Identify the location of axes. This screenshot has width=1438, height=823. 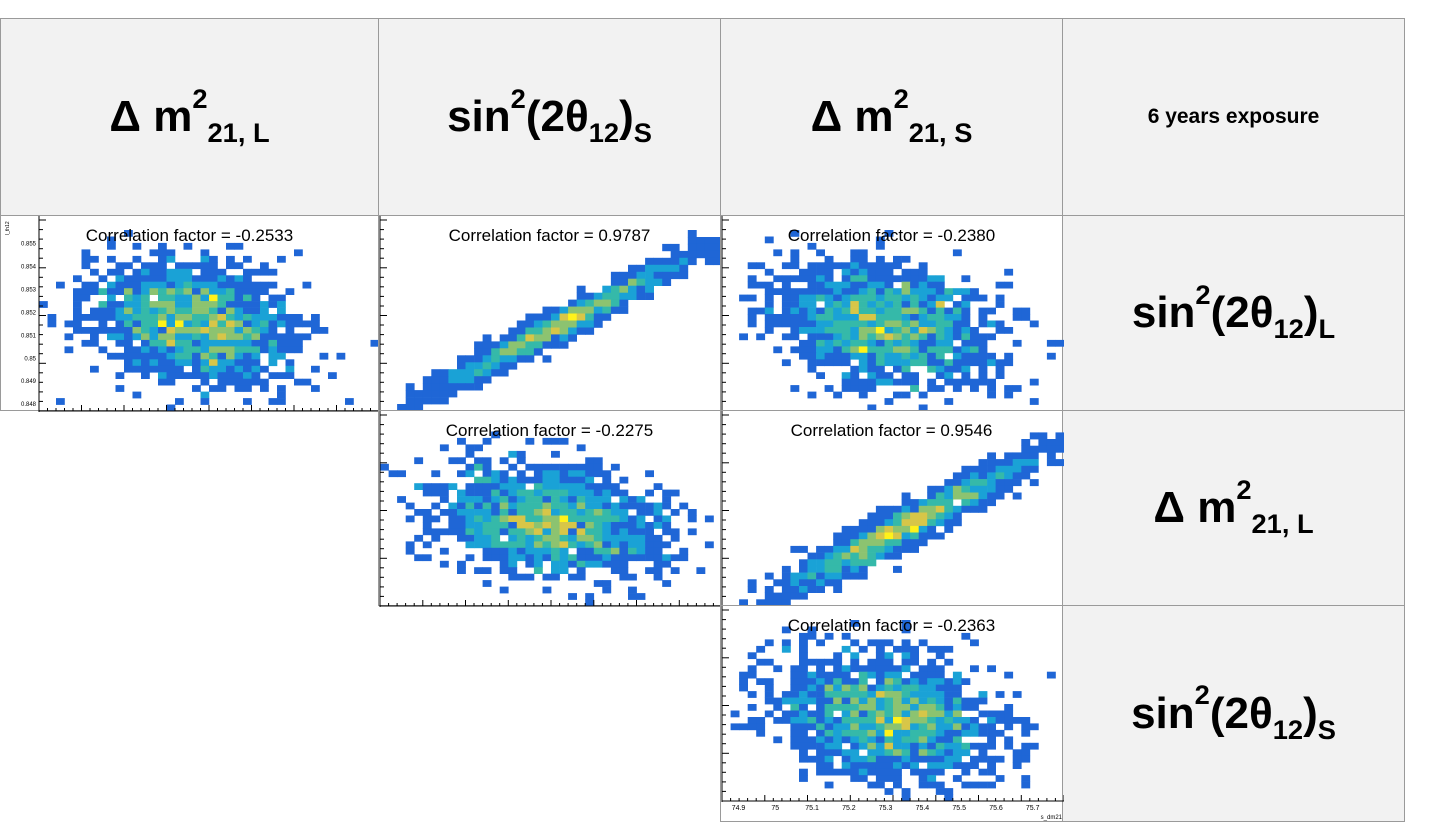
(892, 704).